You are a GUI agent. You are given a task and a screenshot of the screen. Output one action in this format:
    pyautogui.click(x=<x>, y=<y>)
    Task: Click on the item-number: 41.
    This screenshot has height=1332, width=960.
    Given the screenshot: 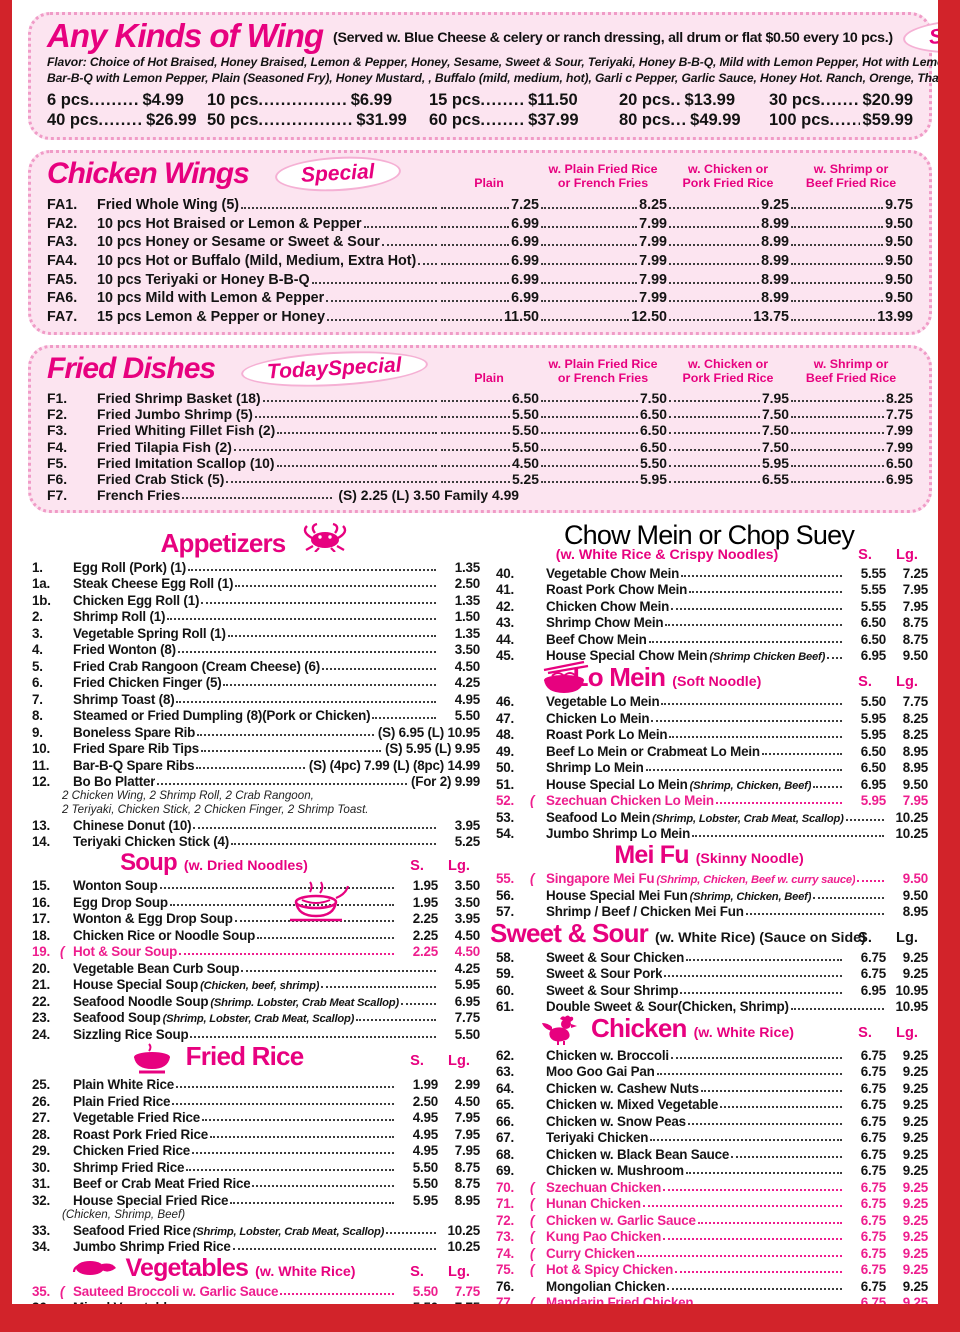 What is the action you would take?
    pyautogui.click(x=505, y=590)
    